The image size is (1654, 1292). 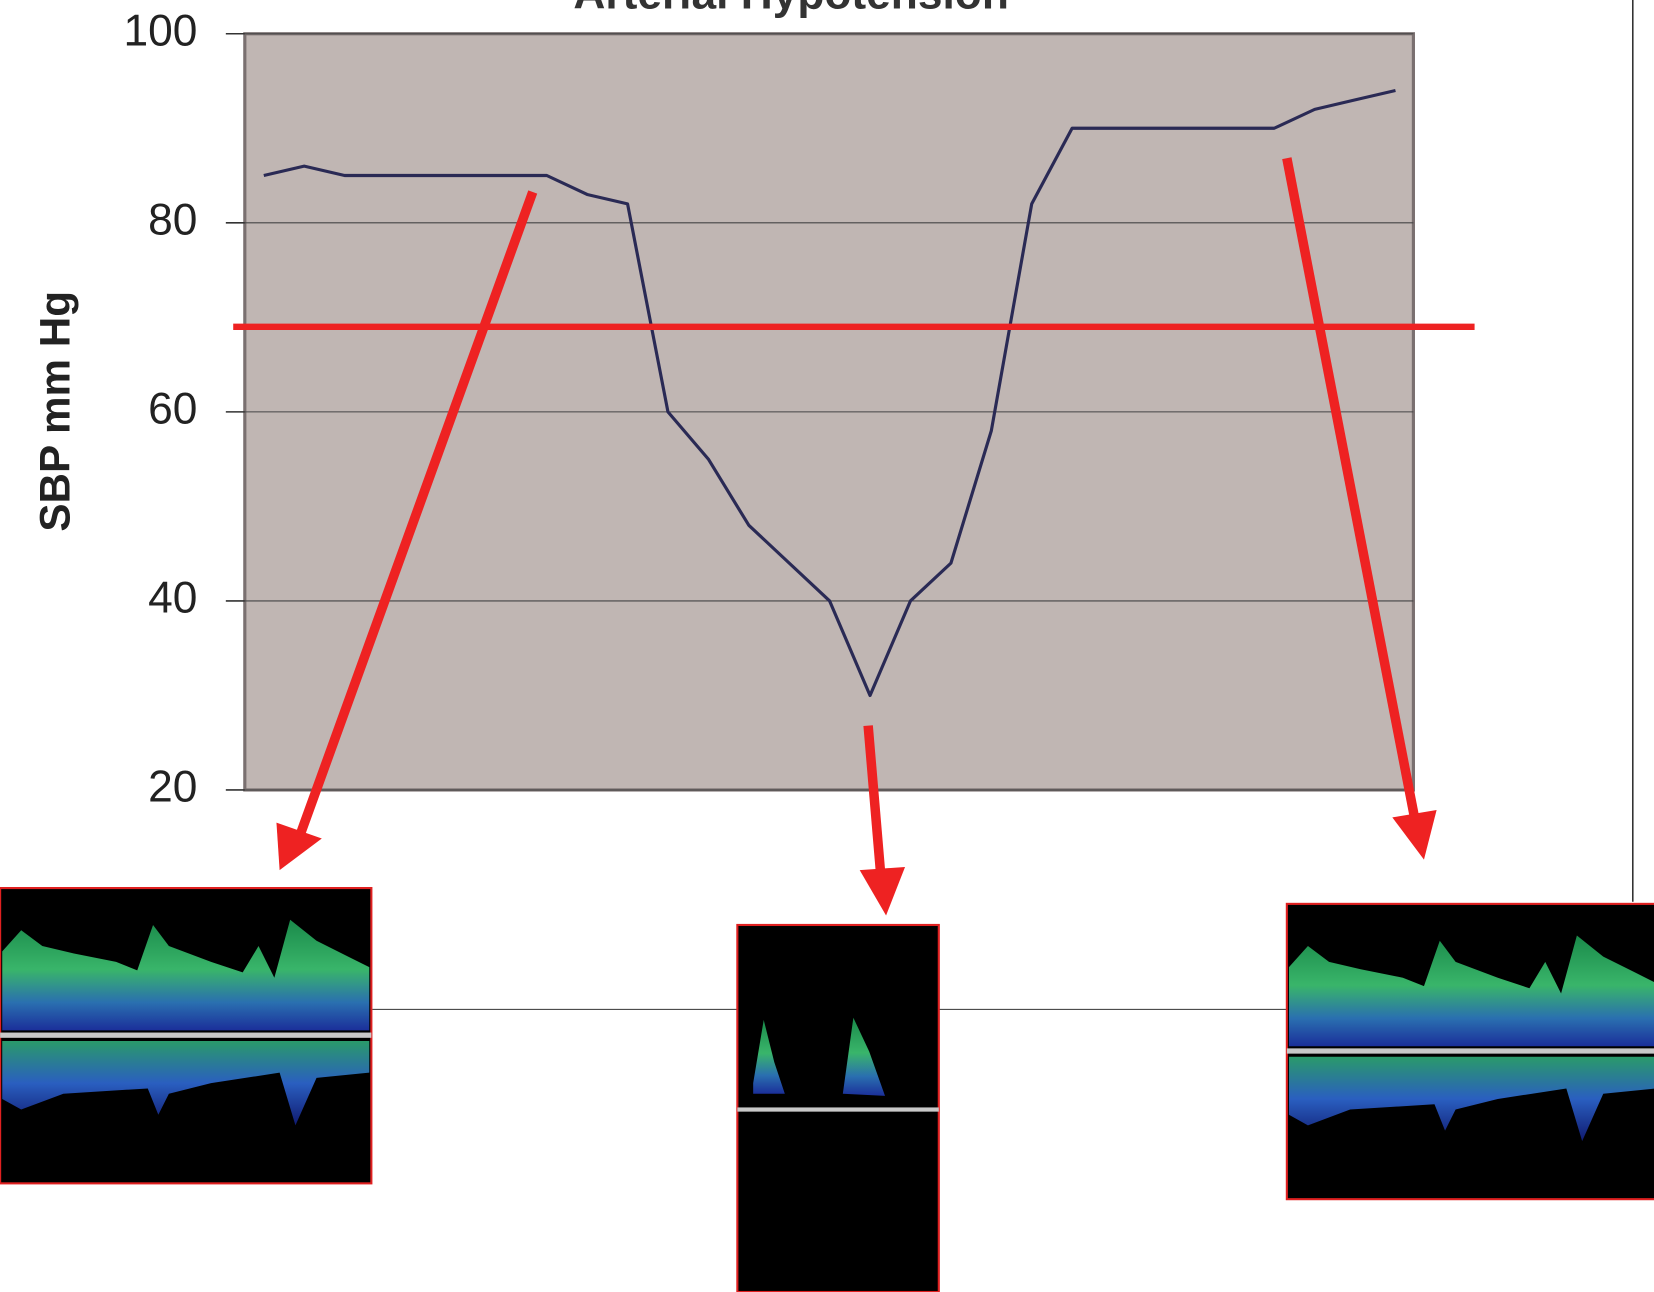 What do you see at coordinates (1469, 1051) in the screenshot?
I see `doppler-right` at bounding box center [1469, 1051].